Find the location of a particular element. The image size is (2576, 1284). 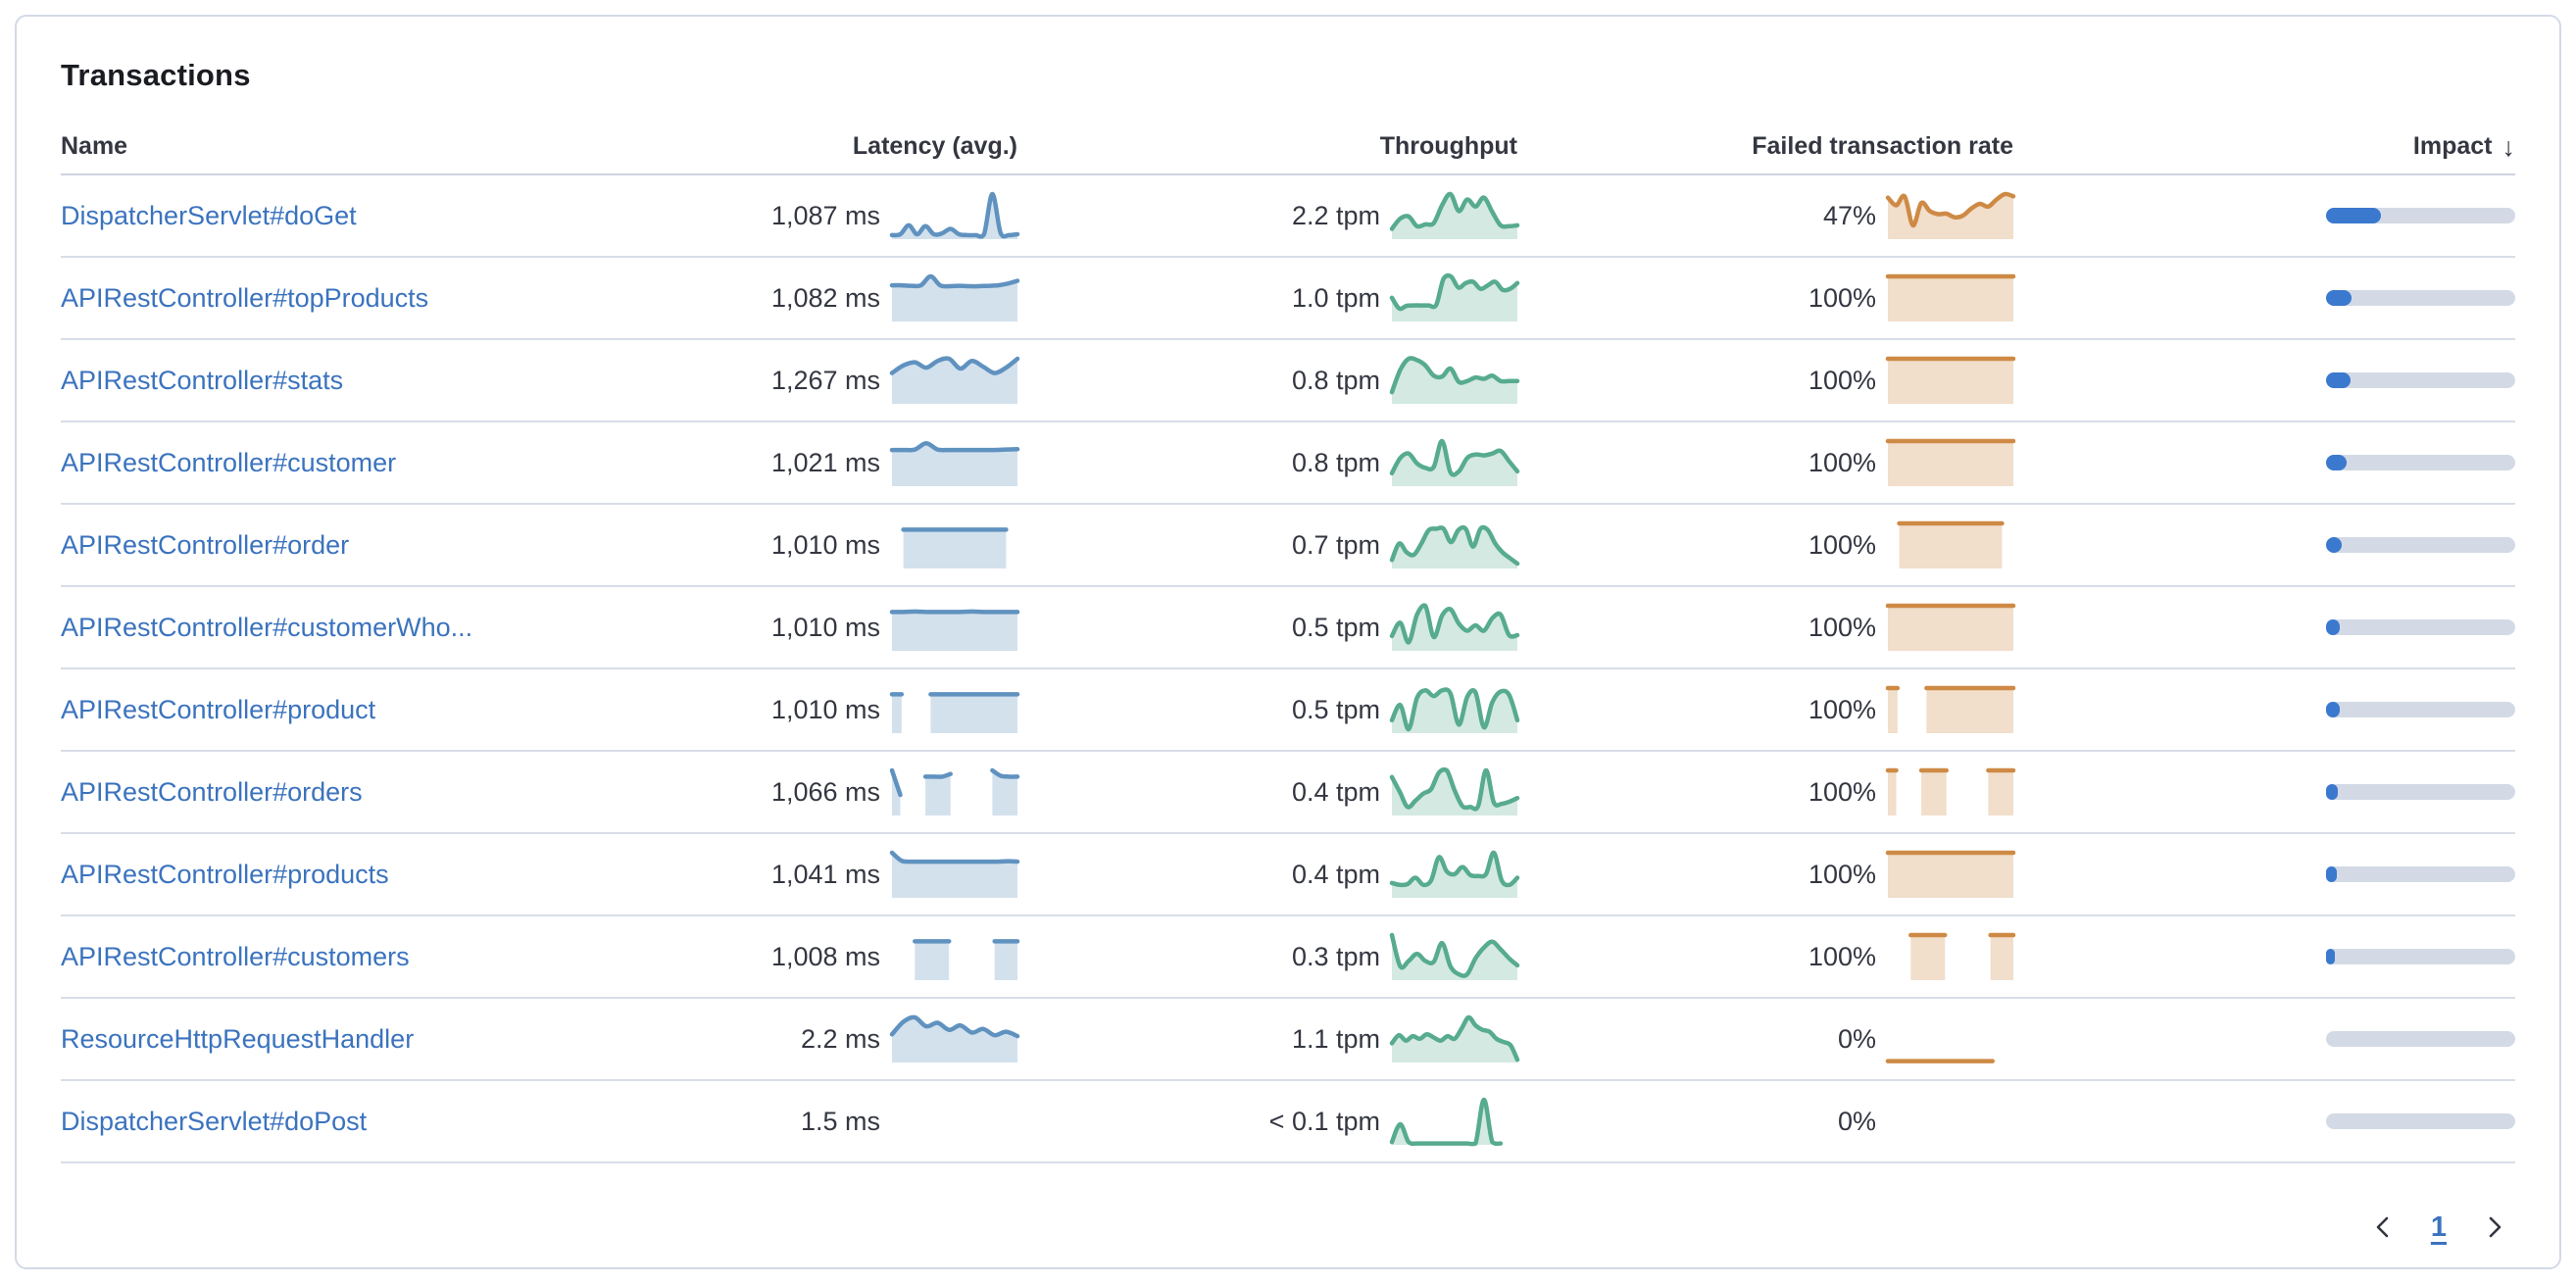

next-page-button is located at coordinates (2494, 1227).